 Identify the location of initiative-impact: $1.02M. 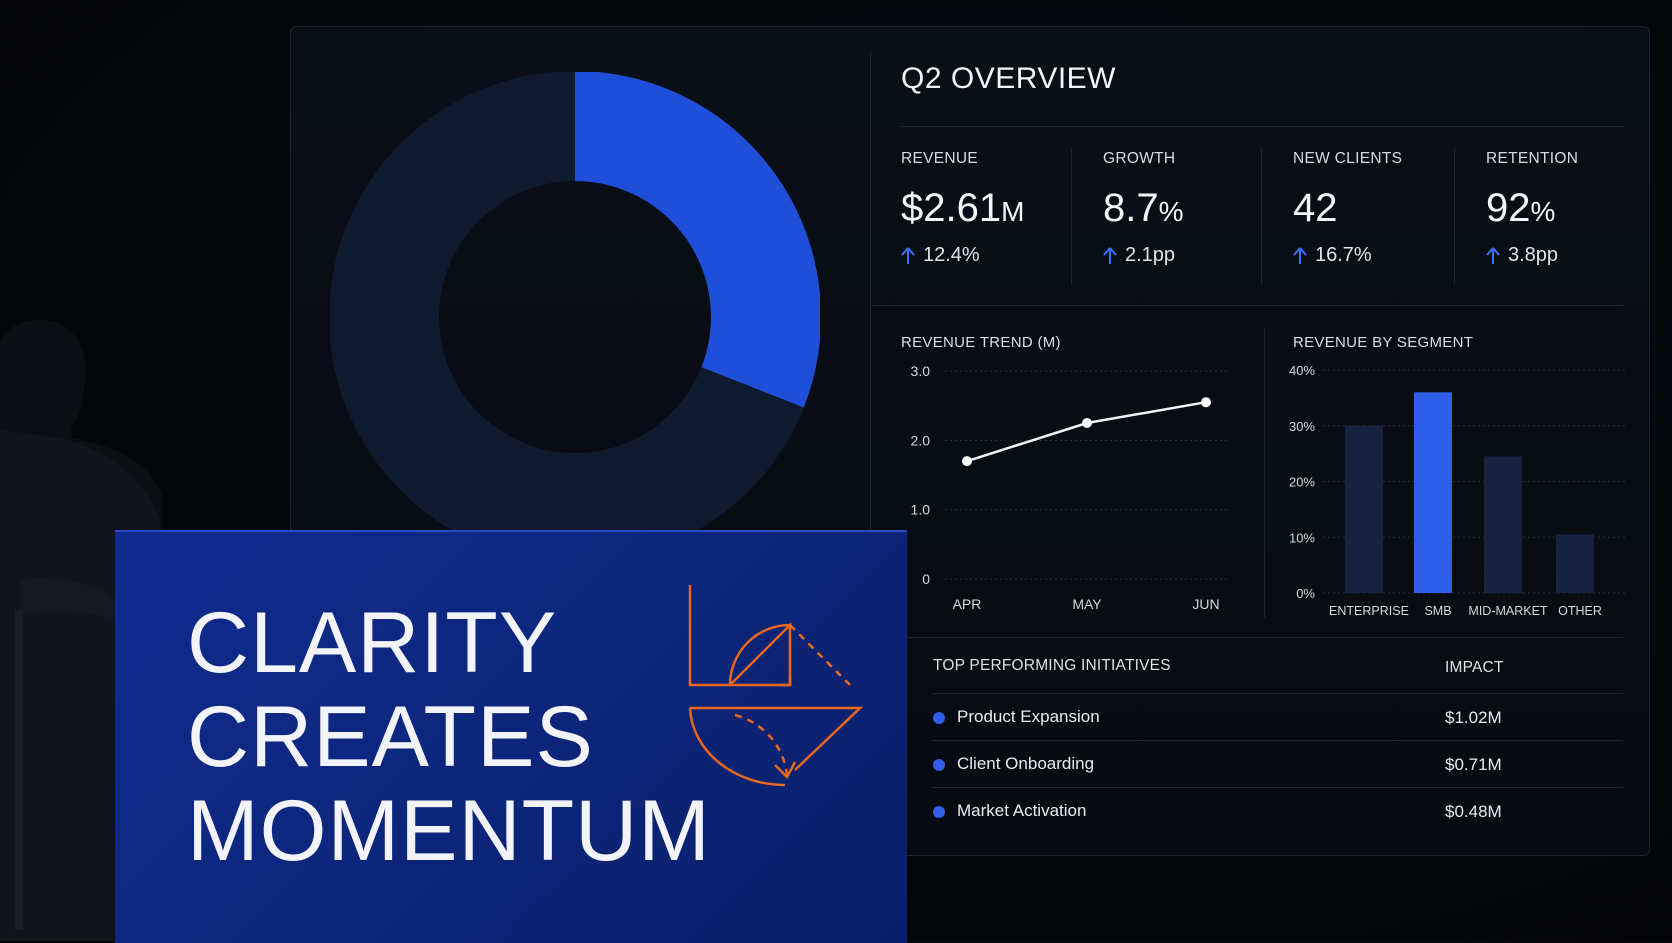
(1473, 717).